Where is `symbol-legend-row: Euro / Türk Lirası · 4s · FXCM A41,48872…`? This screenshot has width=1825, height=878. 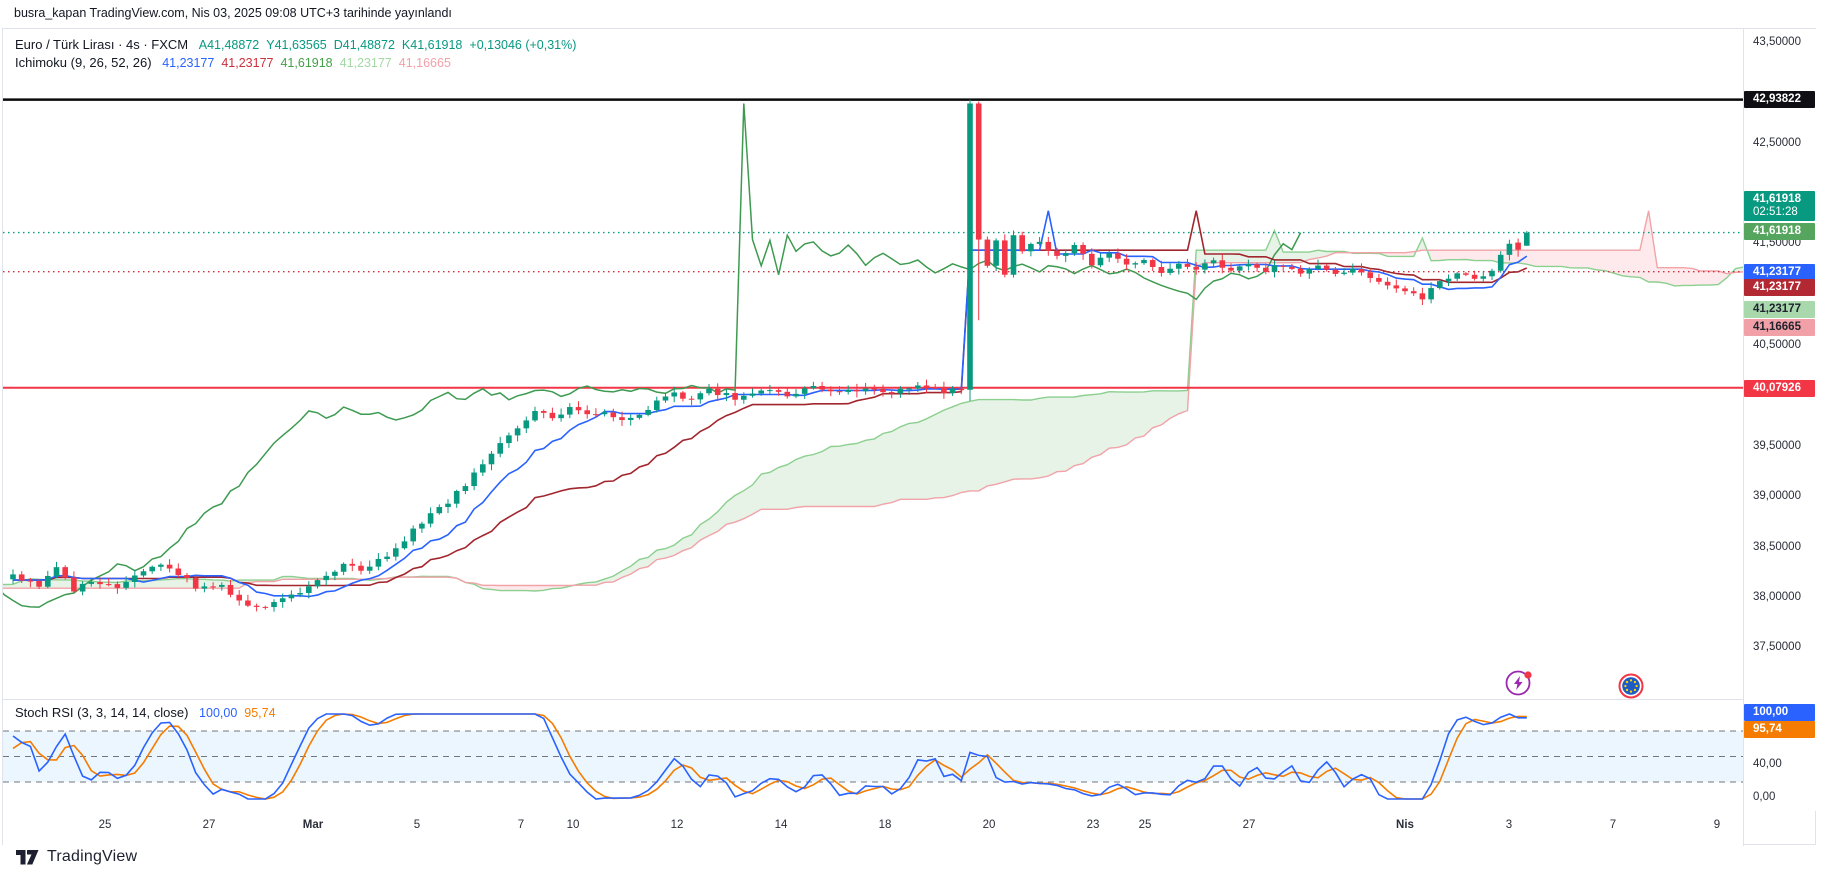 symbol-legend-row: Euro / Türk Lirası · 4s · FXCM A41,48872… is located at coordinates (295, 44).